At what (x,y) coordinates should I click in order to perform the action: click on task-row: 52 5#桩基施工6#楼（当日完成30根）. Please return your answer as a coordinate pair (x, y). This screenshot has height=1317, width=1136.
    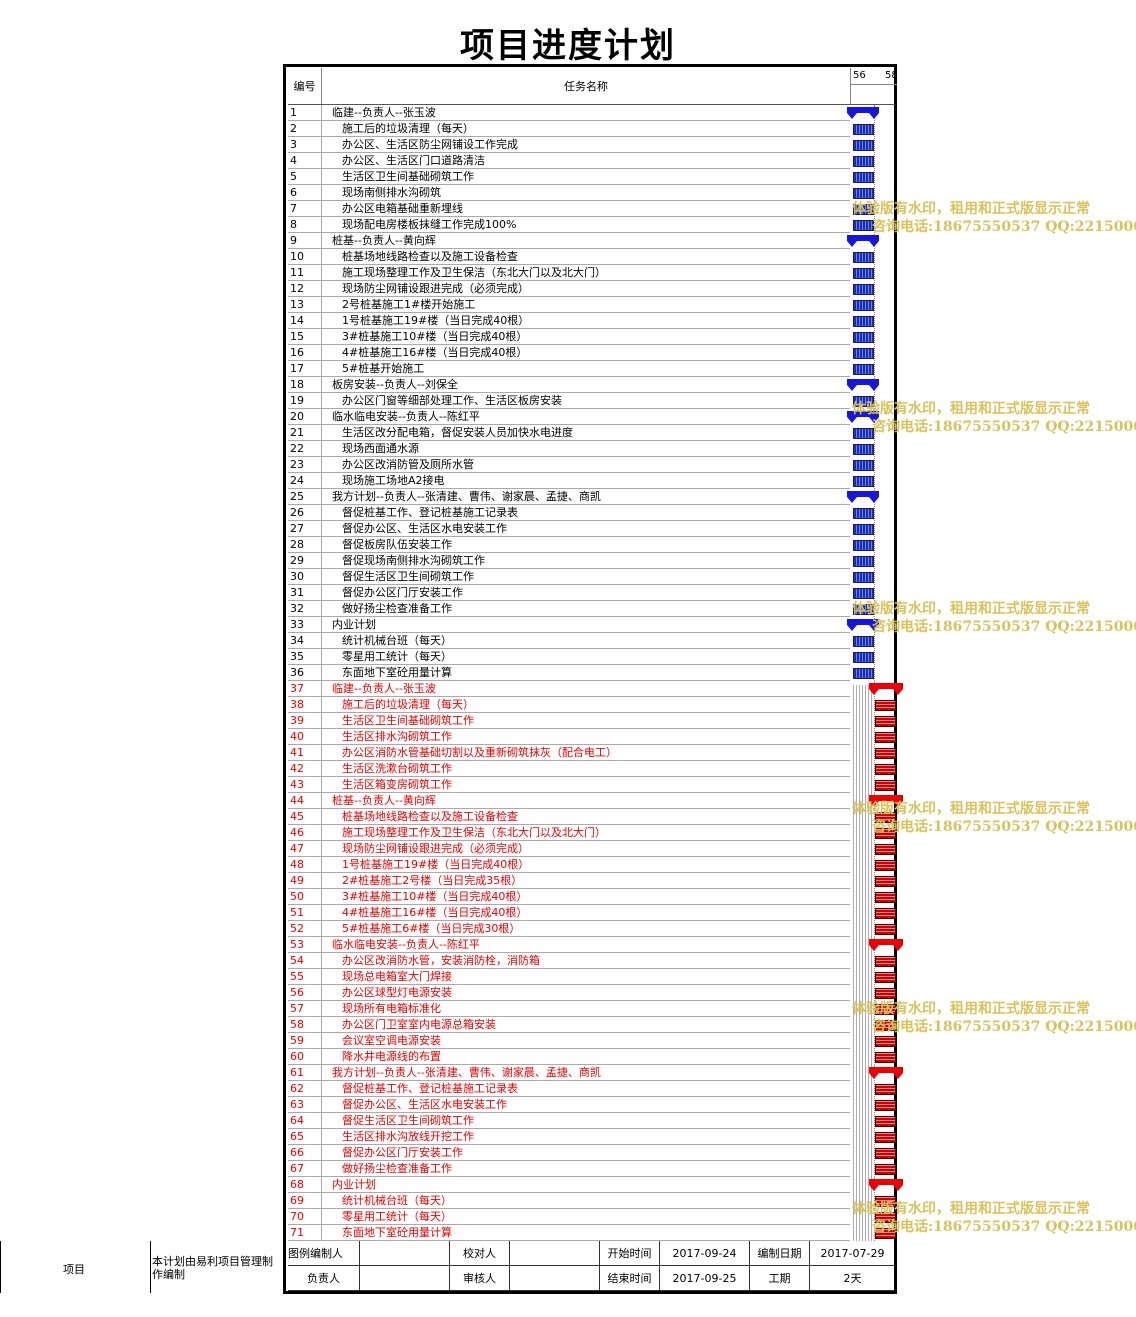
    Looking at the image, I should click on (569, 929).